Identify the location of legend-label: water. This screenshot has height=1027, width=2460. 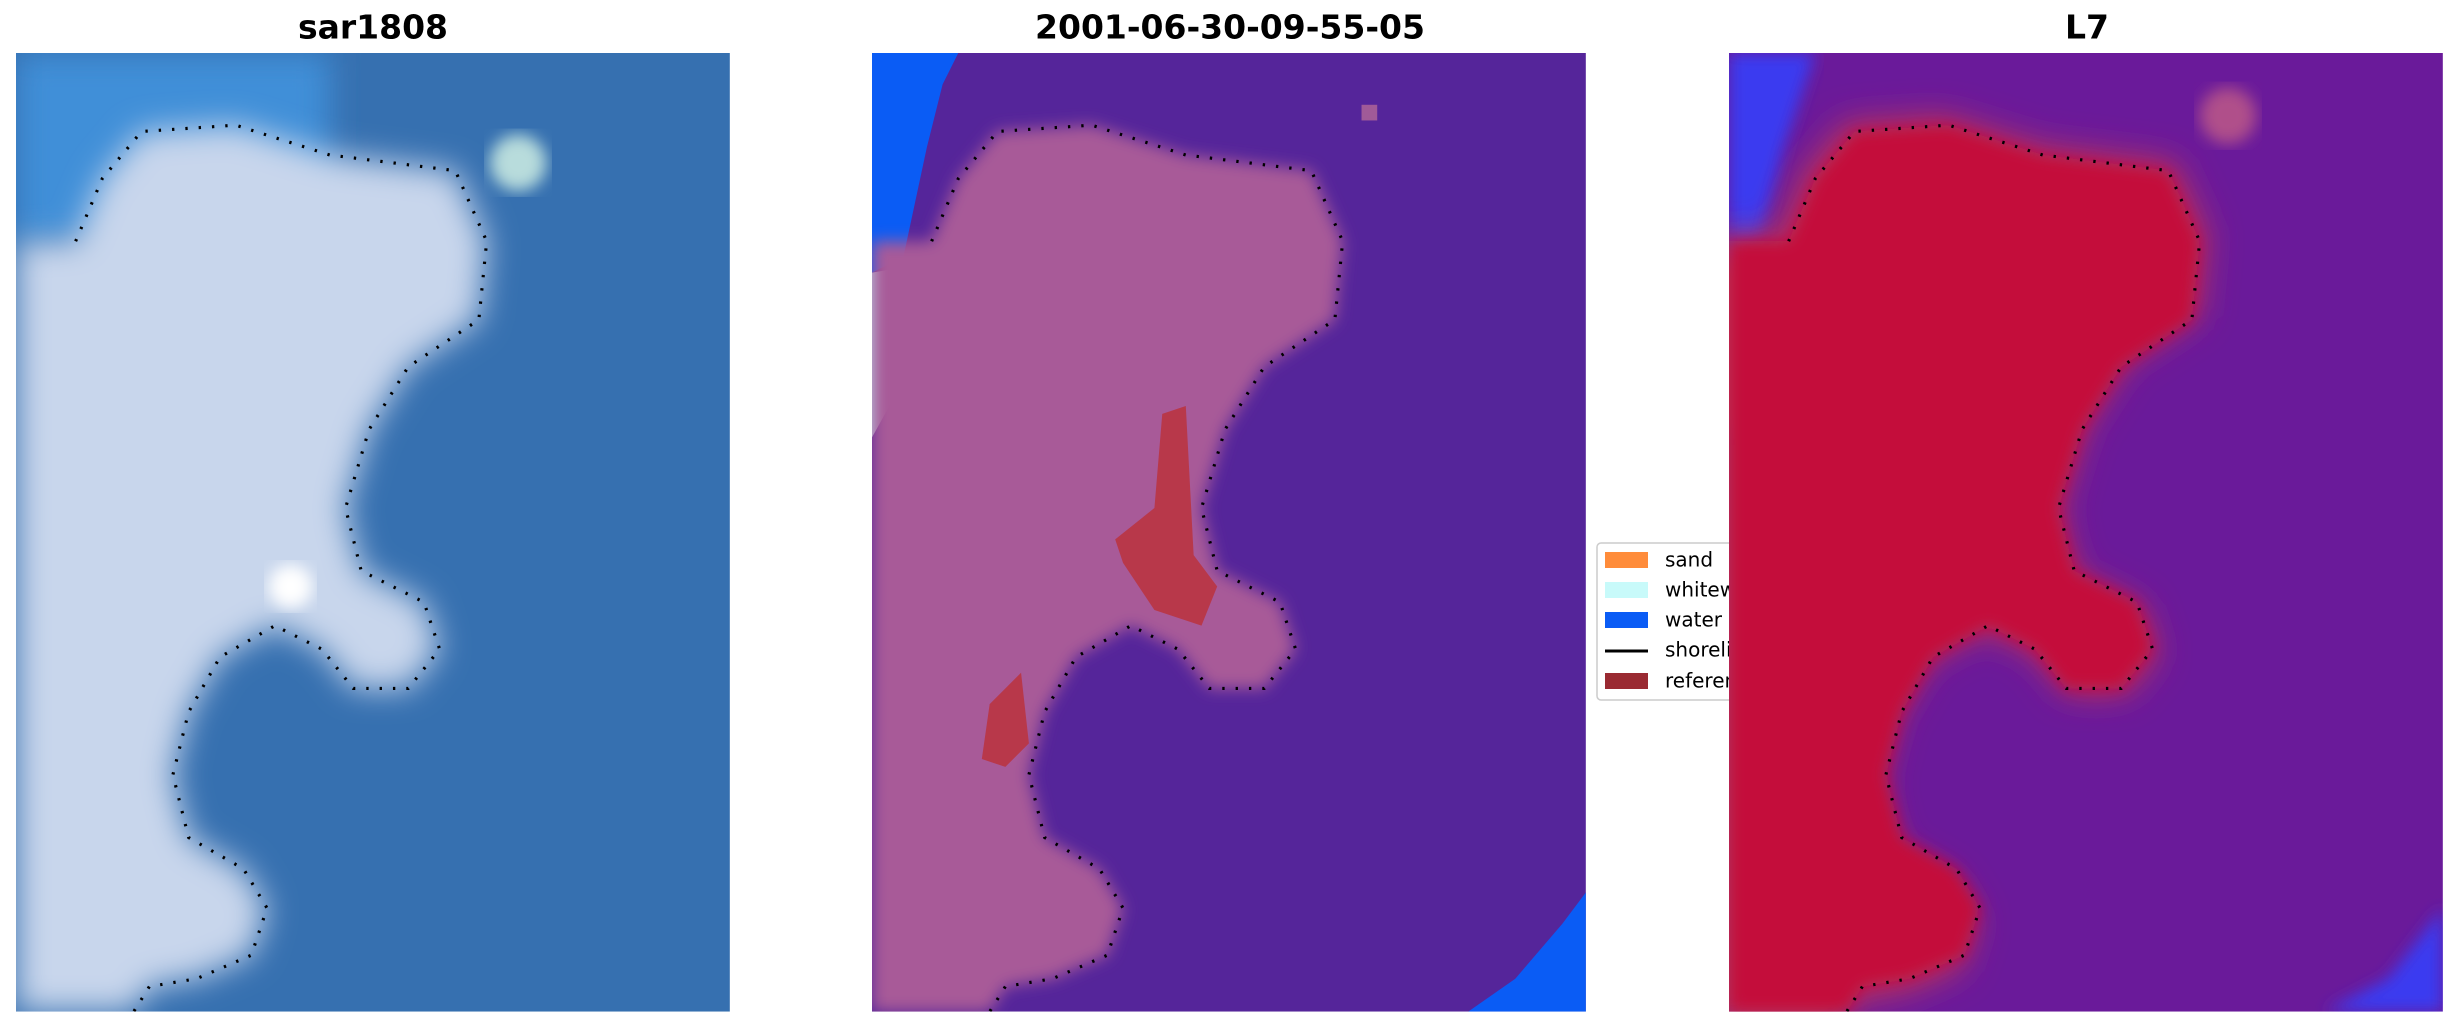
(1694, 620).